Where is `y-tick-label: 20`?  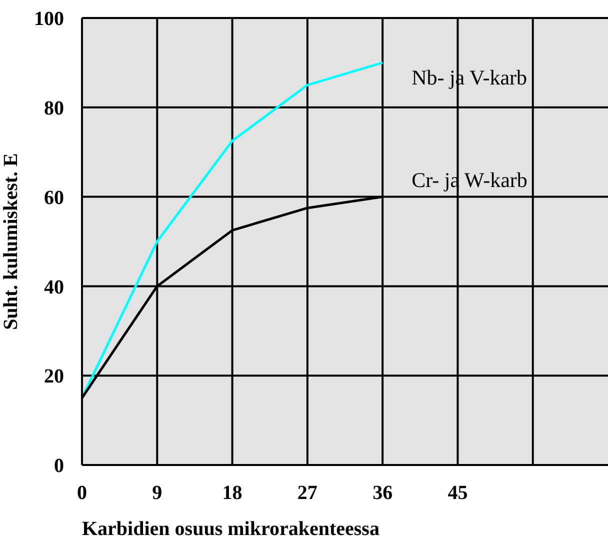
y-tick-label: 20 is located at coordinates (54, 377).